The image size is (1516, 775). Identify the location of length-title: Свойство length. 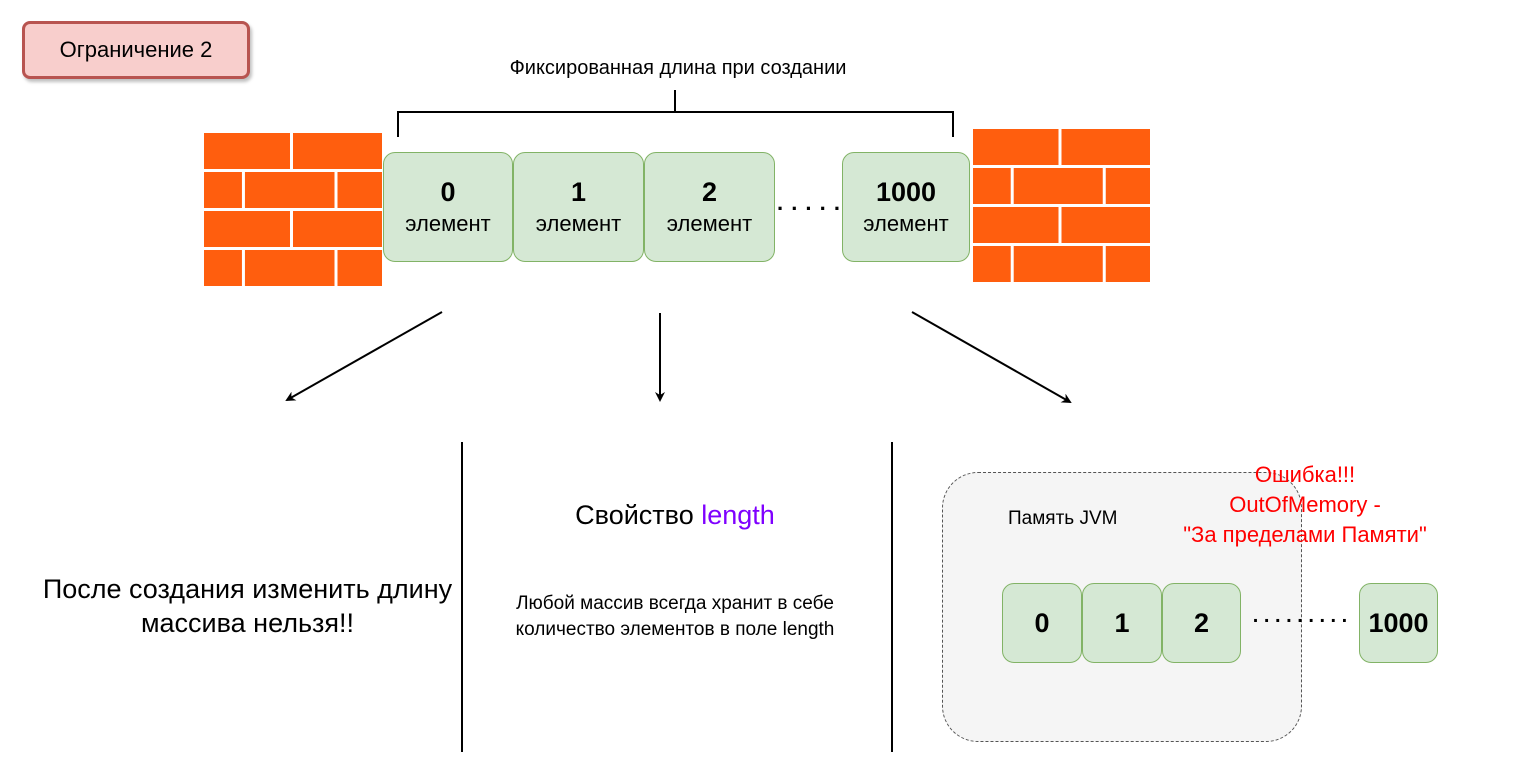
(675, 515).